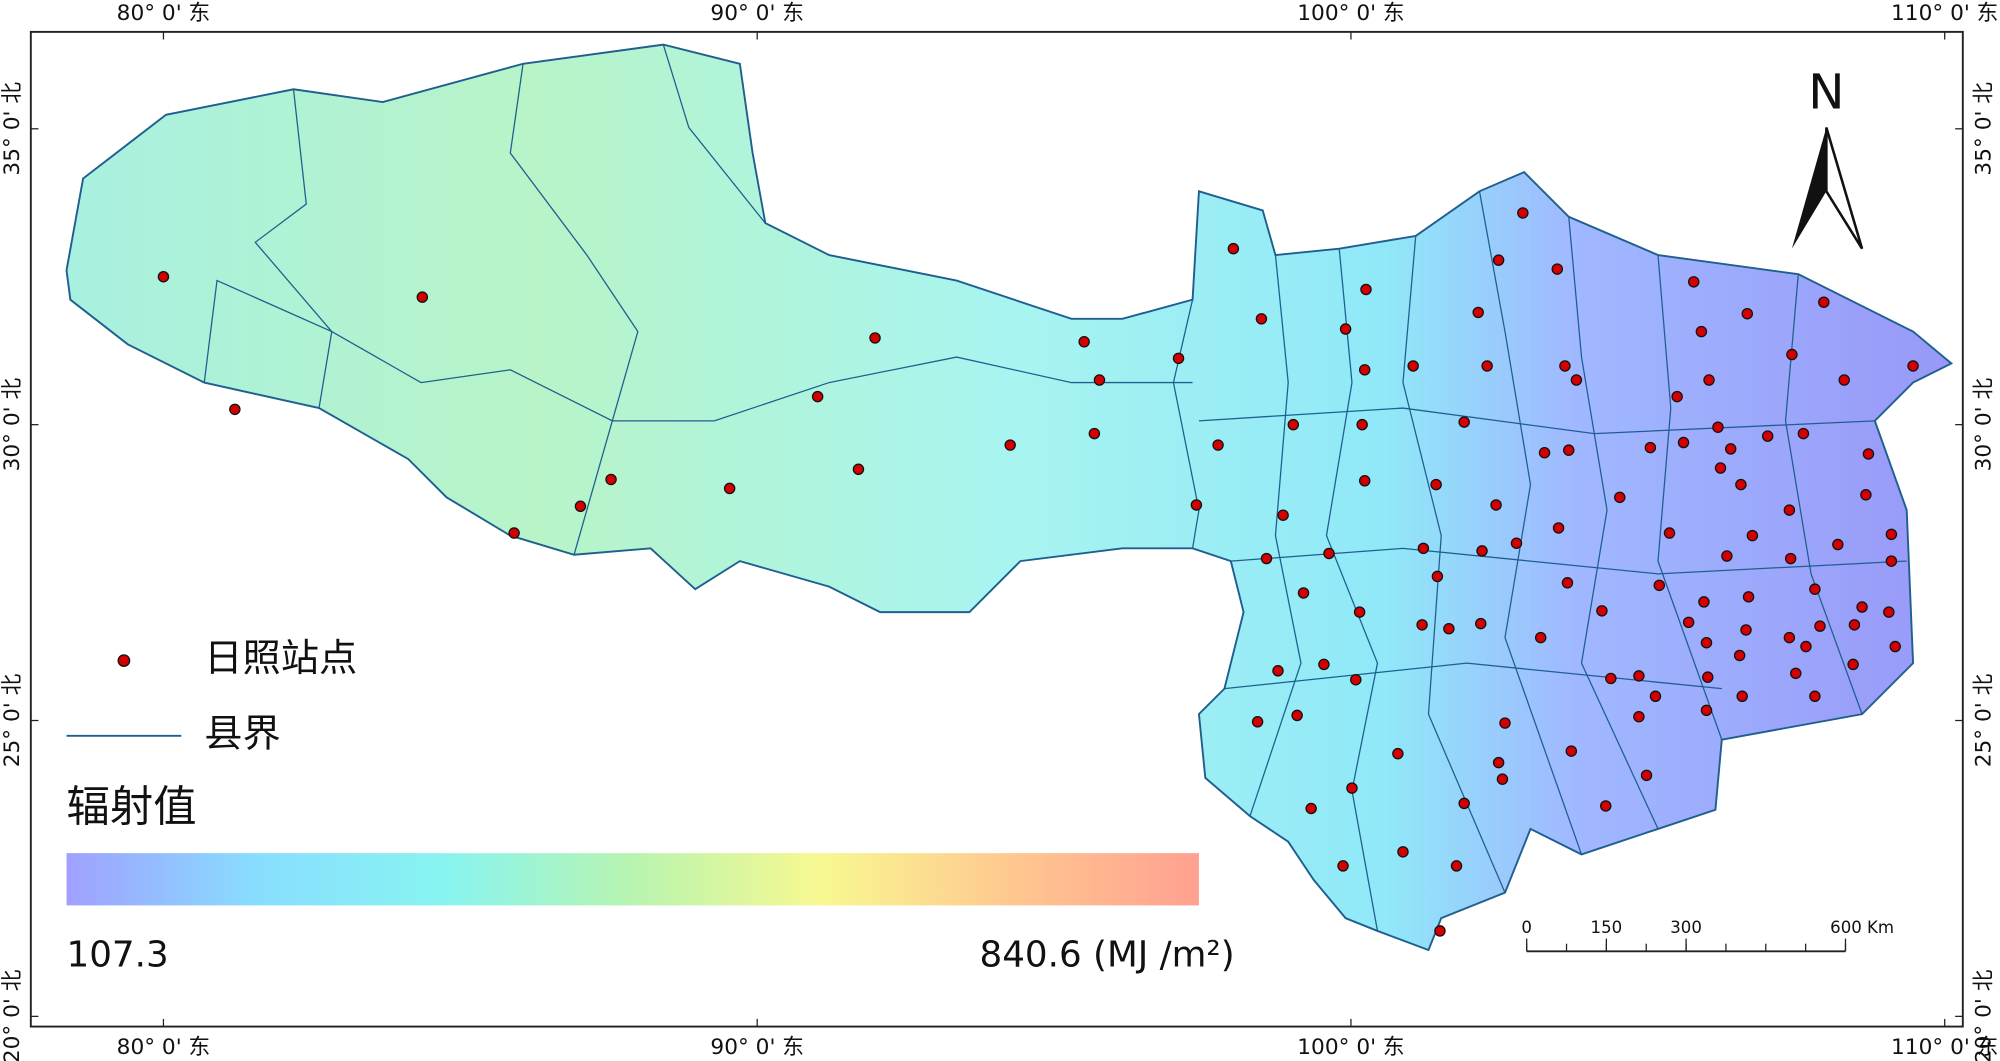  Describe the element at coordinates (1827, 157) in the screenshot. I see `north-arrow: N` at that location.